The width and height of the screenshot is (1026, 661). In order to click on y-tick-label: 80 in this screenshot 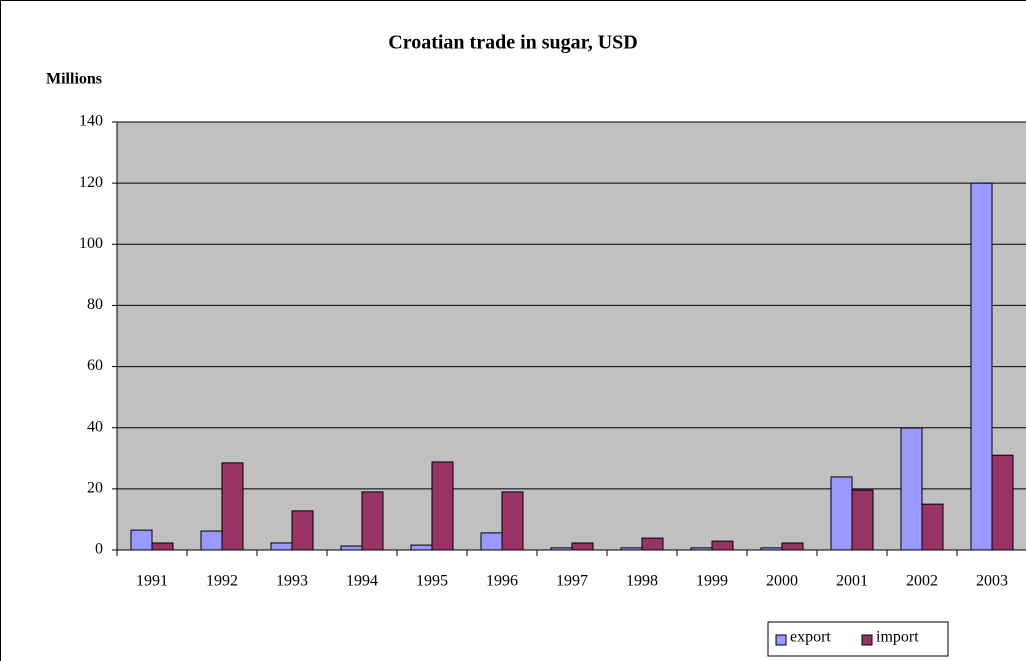, I will do `click(95, 304)`.